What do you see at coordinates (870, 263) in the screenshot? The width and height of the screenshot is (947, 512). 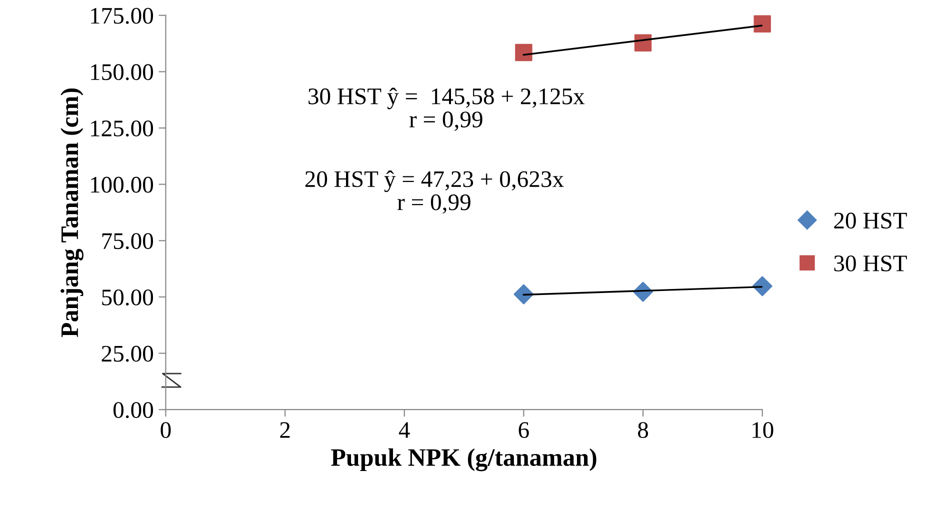 I see `legend-label: 30 HST` at bounding box center [870, 263].